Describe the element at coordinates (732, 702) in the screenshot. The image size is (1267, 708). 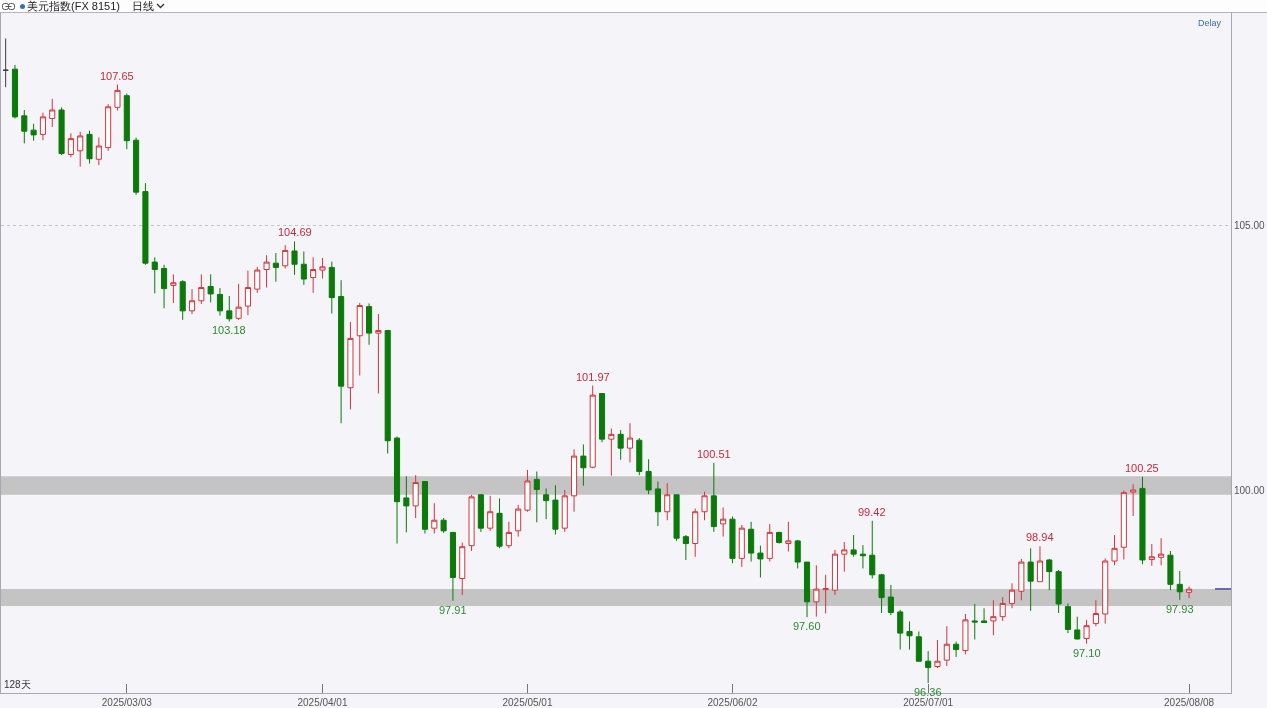
I see `x-tick-label: 2025/06/02` at that location.